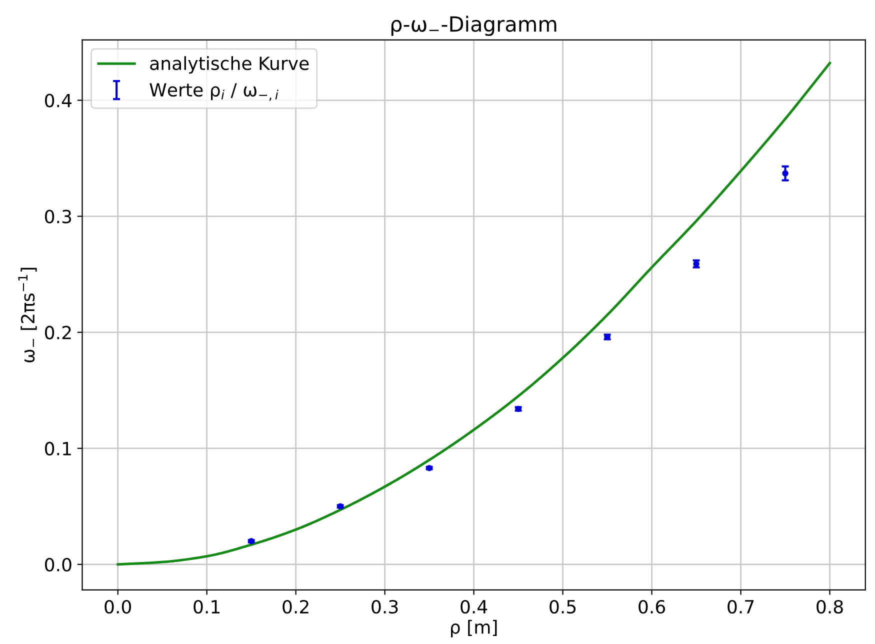 The image size is (875, 644). I want to click on x-tick-label: 0.1, so click(207, 607).